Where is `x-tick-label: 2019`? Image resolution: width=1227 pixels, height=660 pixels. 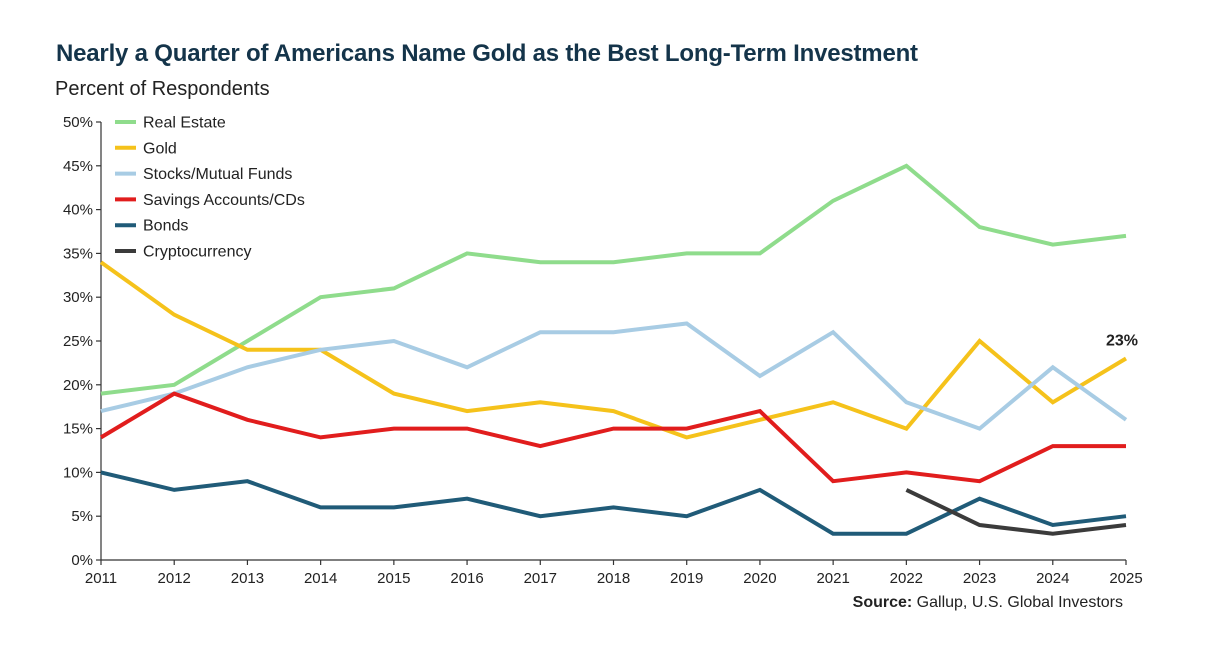
x-tick-label: 2019 is located at coordinates (686, 578).